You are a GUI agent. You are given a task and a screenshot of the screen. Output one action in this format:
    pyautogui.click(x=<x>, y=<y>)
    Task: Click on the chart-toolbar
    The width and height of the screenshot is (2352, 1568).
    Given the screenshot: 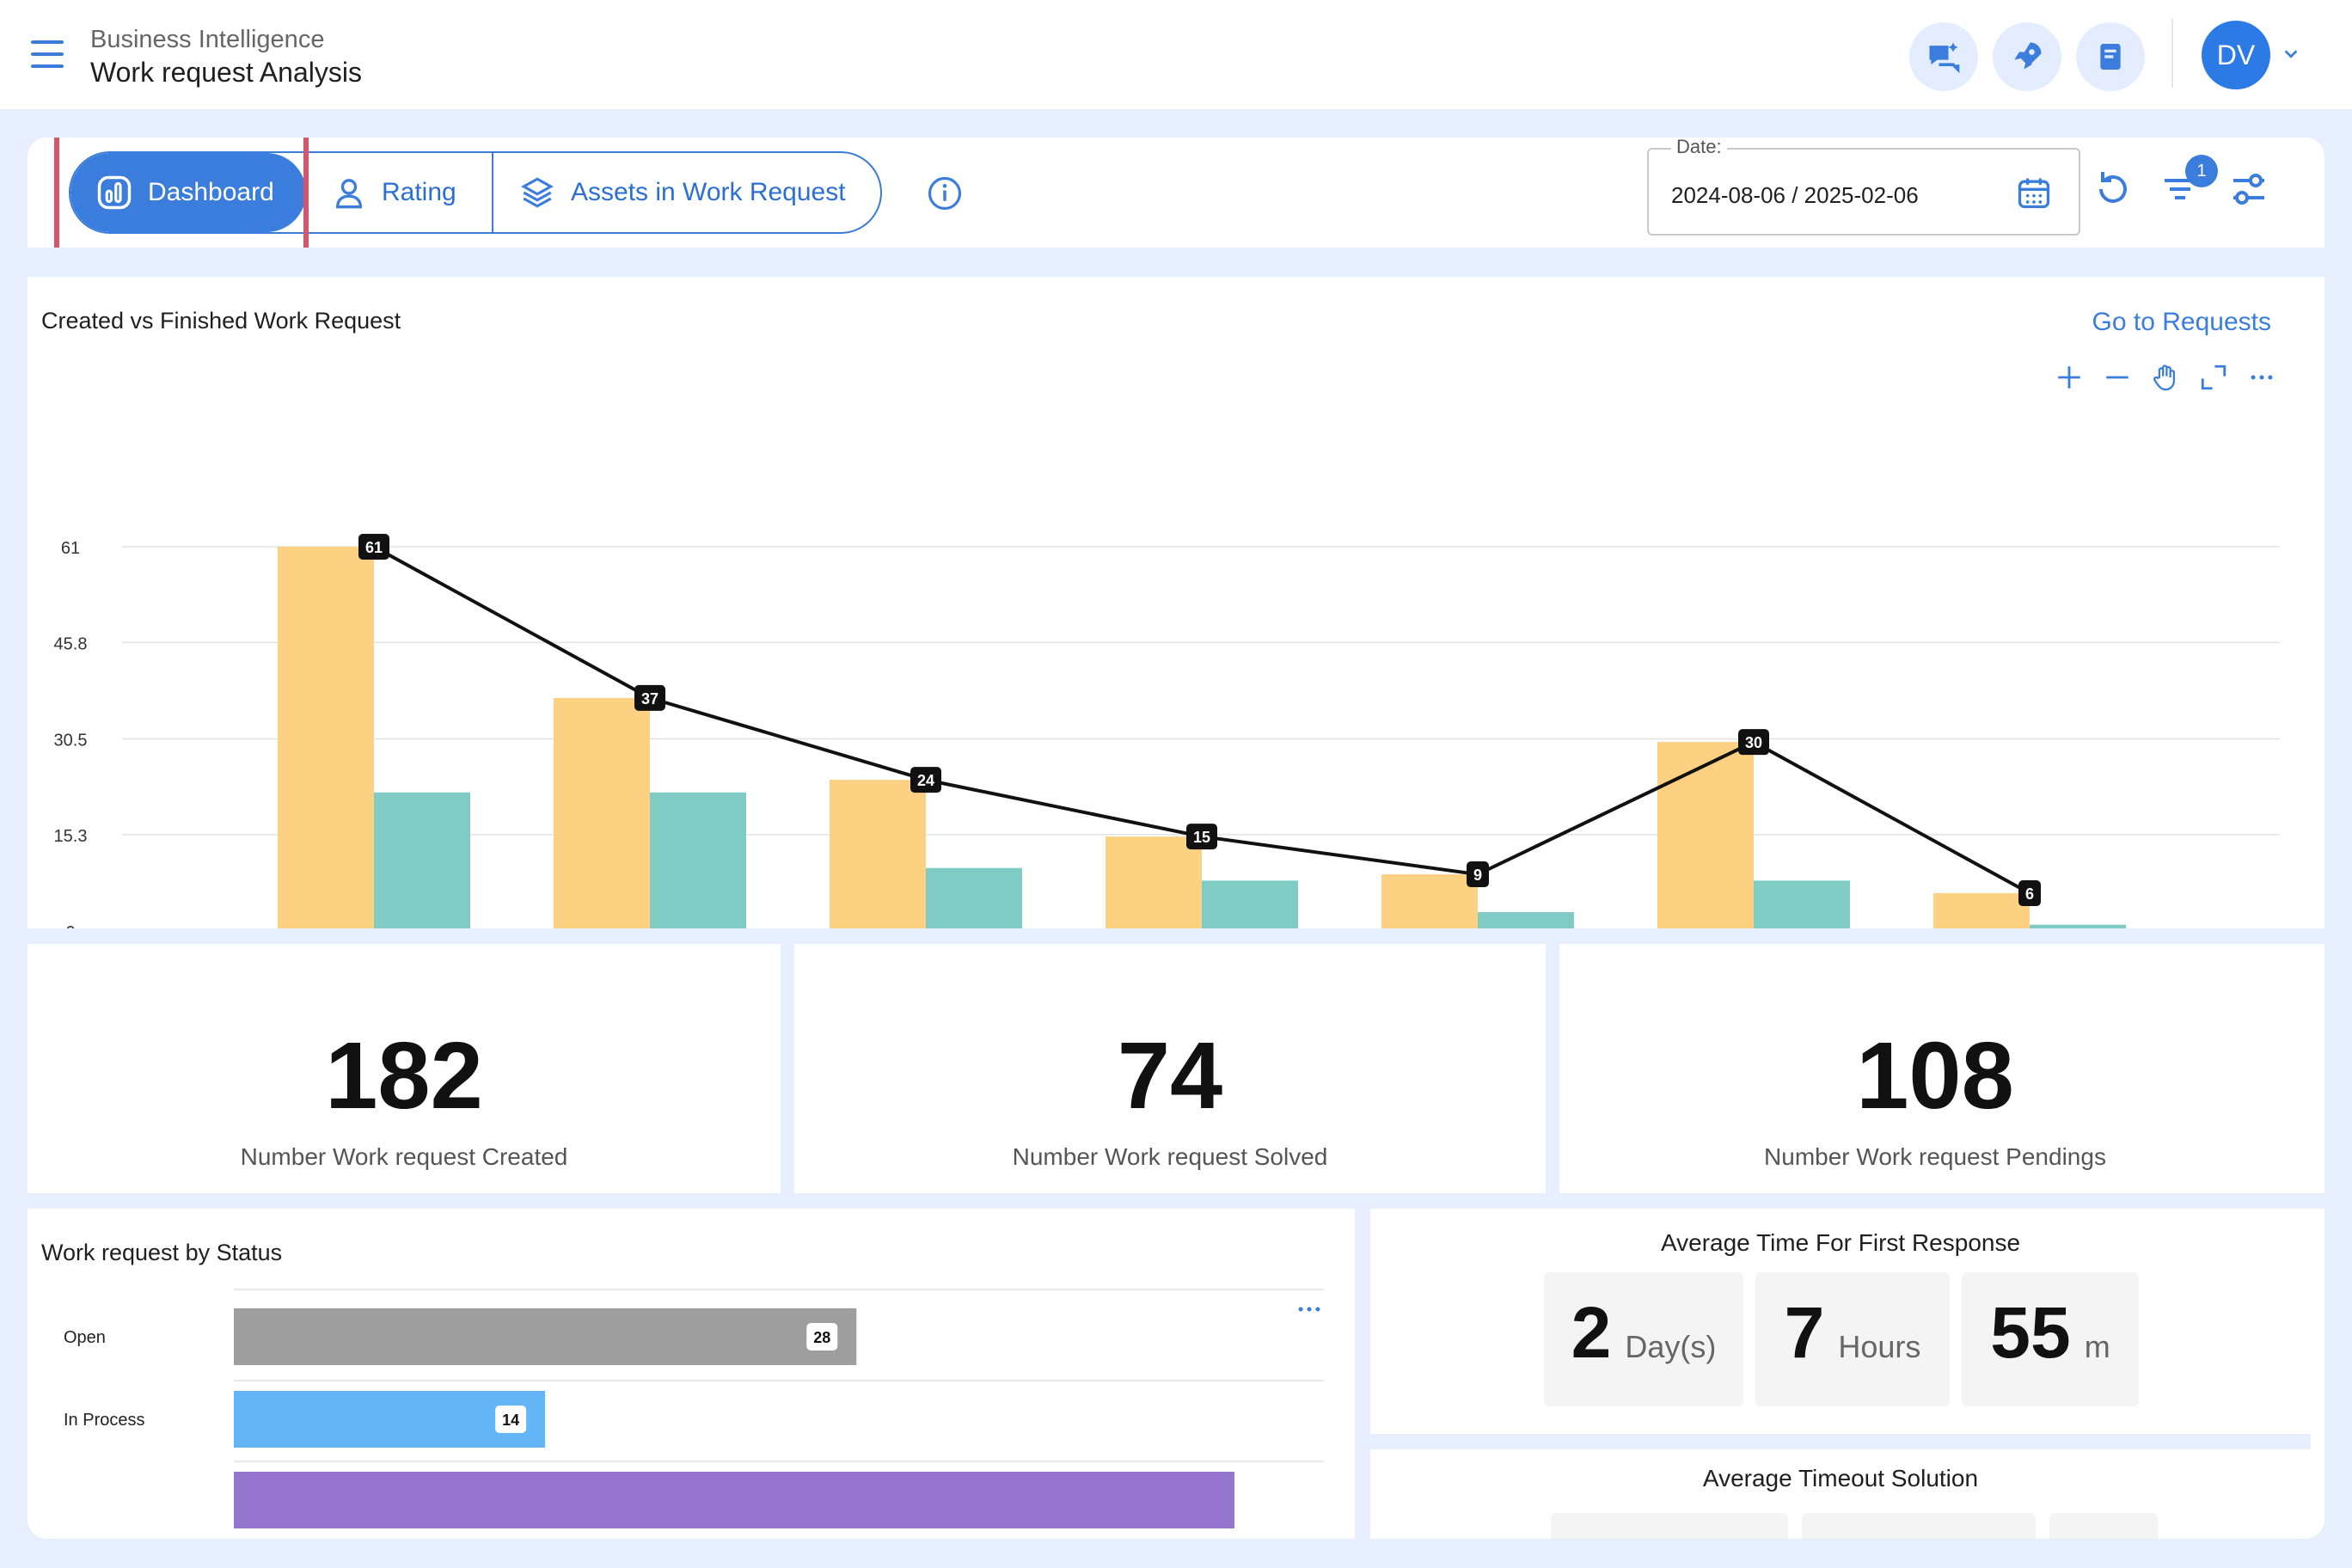 What is the action you would take?
    pyautogui.click(x=2165, y=377)
    